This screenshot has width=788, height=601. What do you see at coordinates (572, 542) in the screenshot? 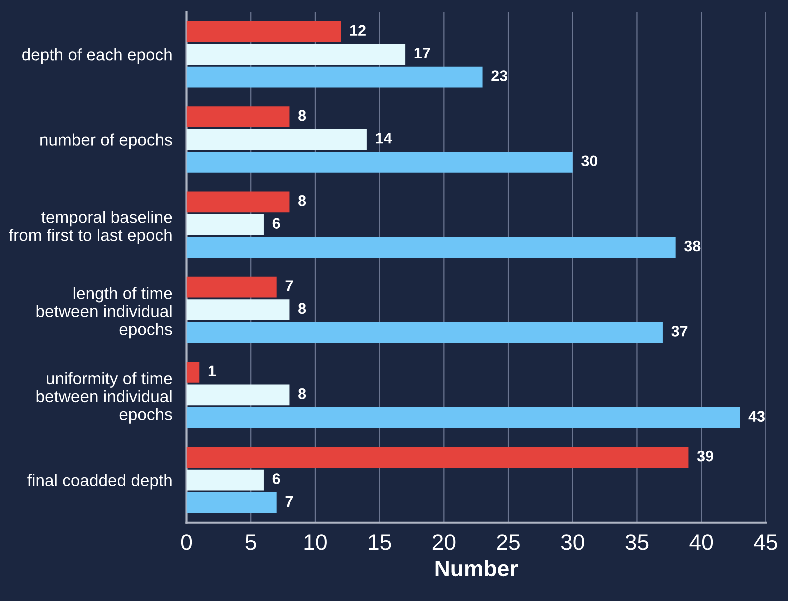
I see `x-tick-label: 30` at bounding box center [572, 542].